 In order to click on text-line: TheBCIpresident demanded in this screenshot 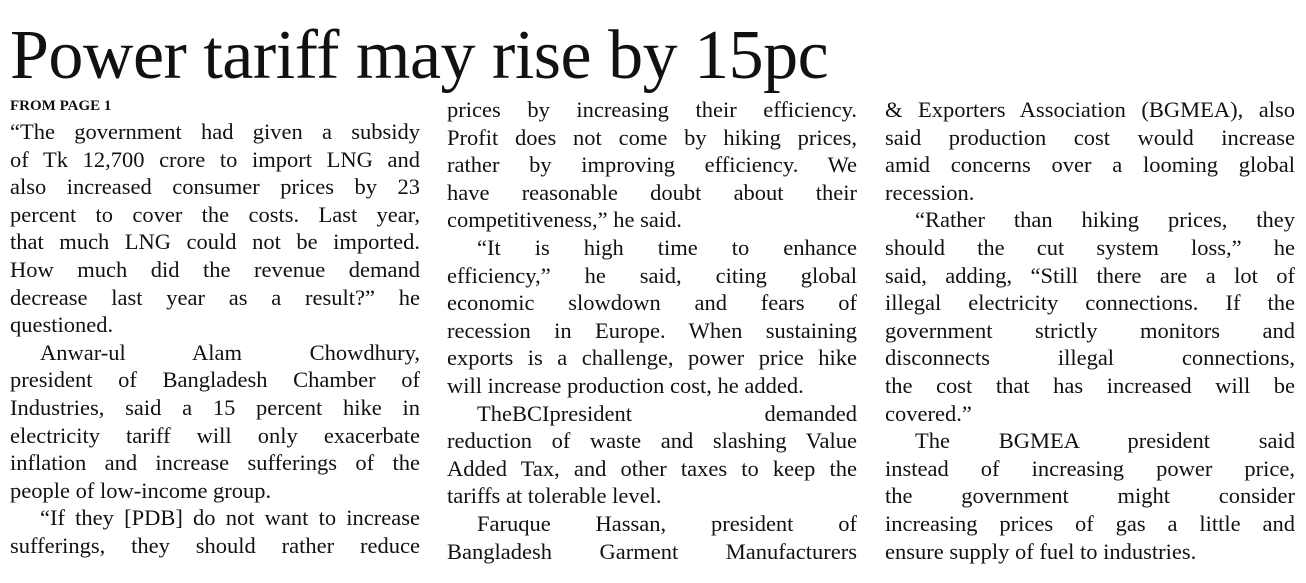, I will do `click(667, 413)`.